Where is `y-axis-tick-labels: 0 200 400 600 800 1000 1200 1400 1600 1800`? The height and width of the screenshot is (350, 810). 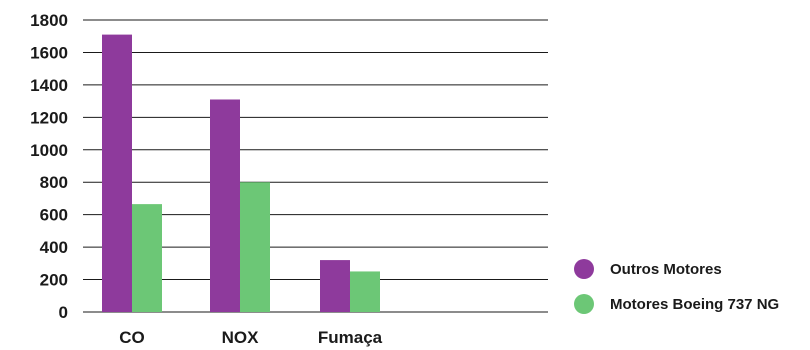 y-axis-tick-labels: 0 200 400 600 800 1000 1200 1400 1600 1800 is located at coordinates (49, 166).